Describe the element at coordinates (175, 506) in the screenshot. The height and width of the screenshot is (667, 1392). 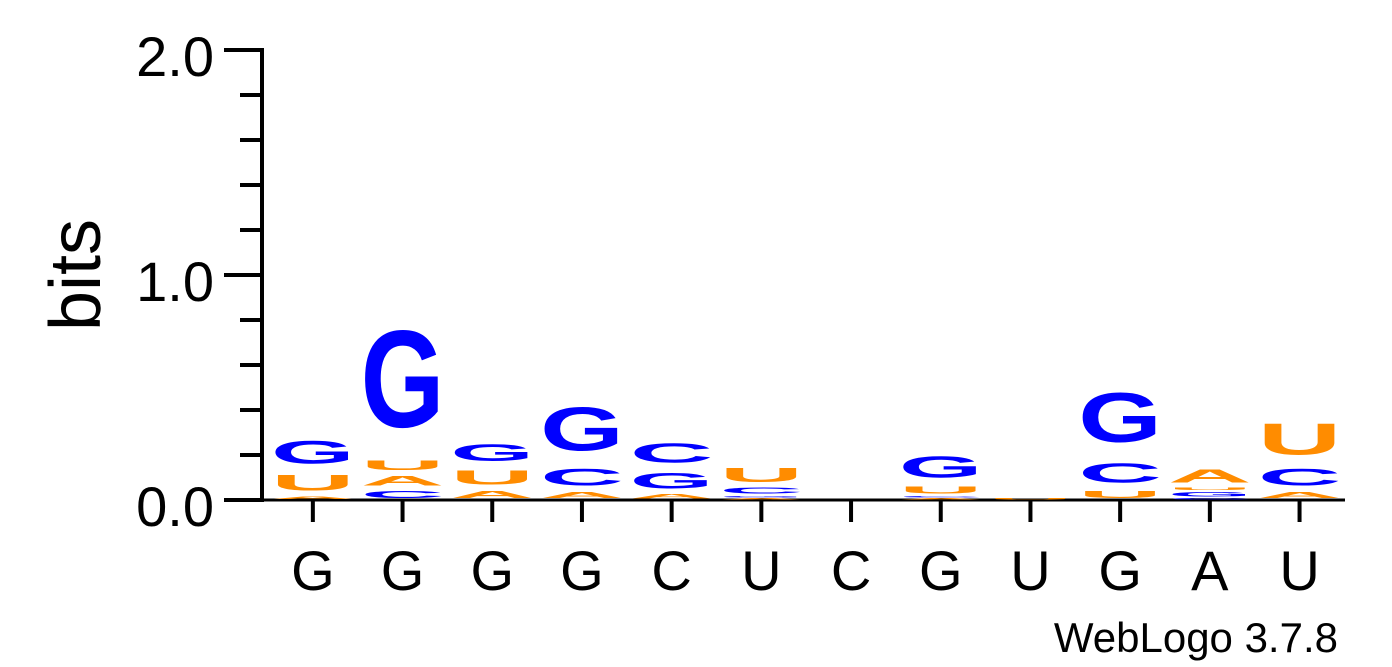
I see `y-tick-label: 0.0` at that location.